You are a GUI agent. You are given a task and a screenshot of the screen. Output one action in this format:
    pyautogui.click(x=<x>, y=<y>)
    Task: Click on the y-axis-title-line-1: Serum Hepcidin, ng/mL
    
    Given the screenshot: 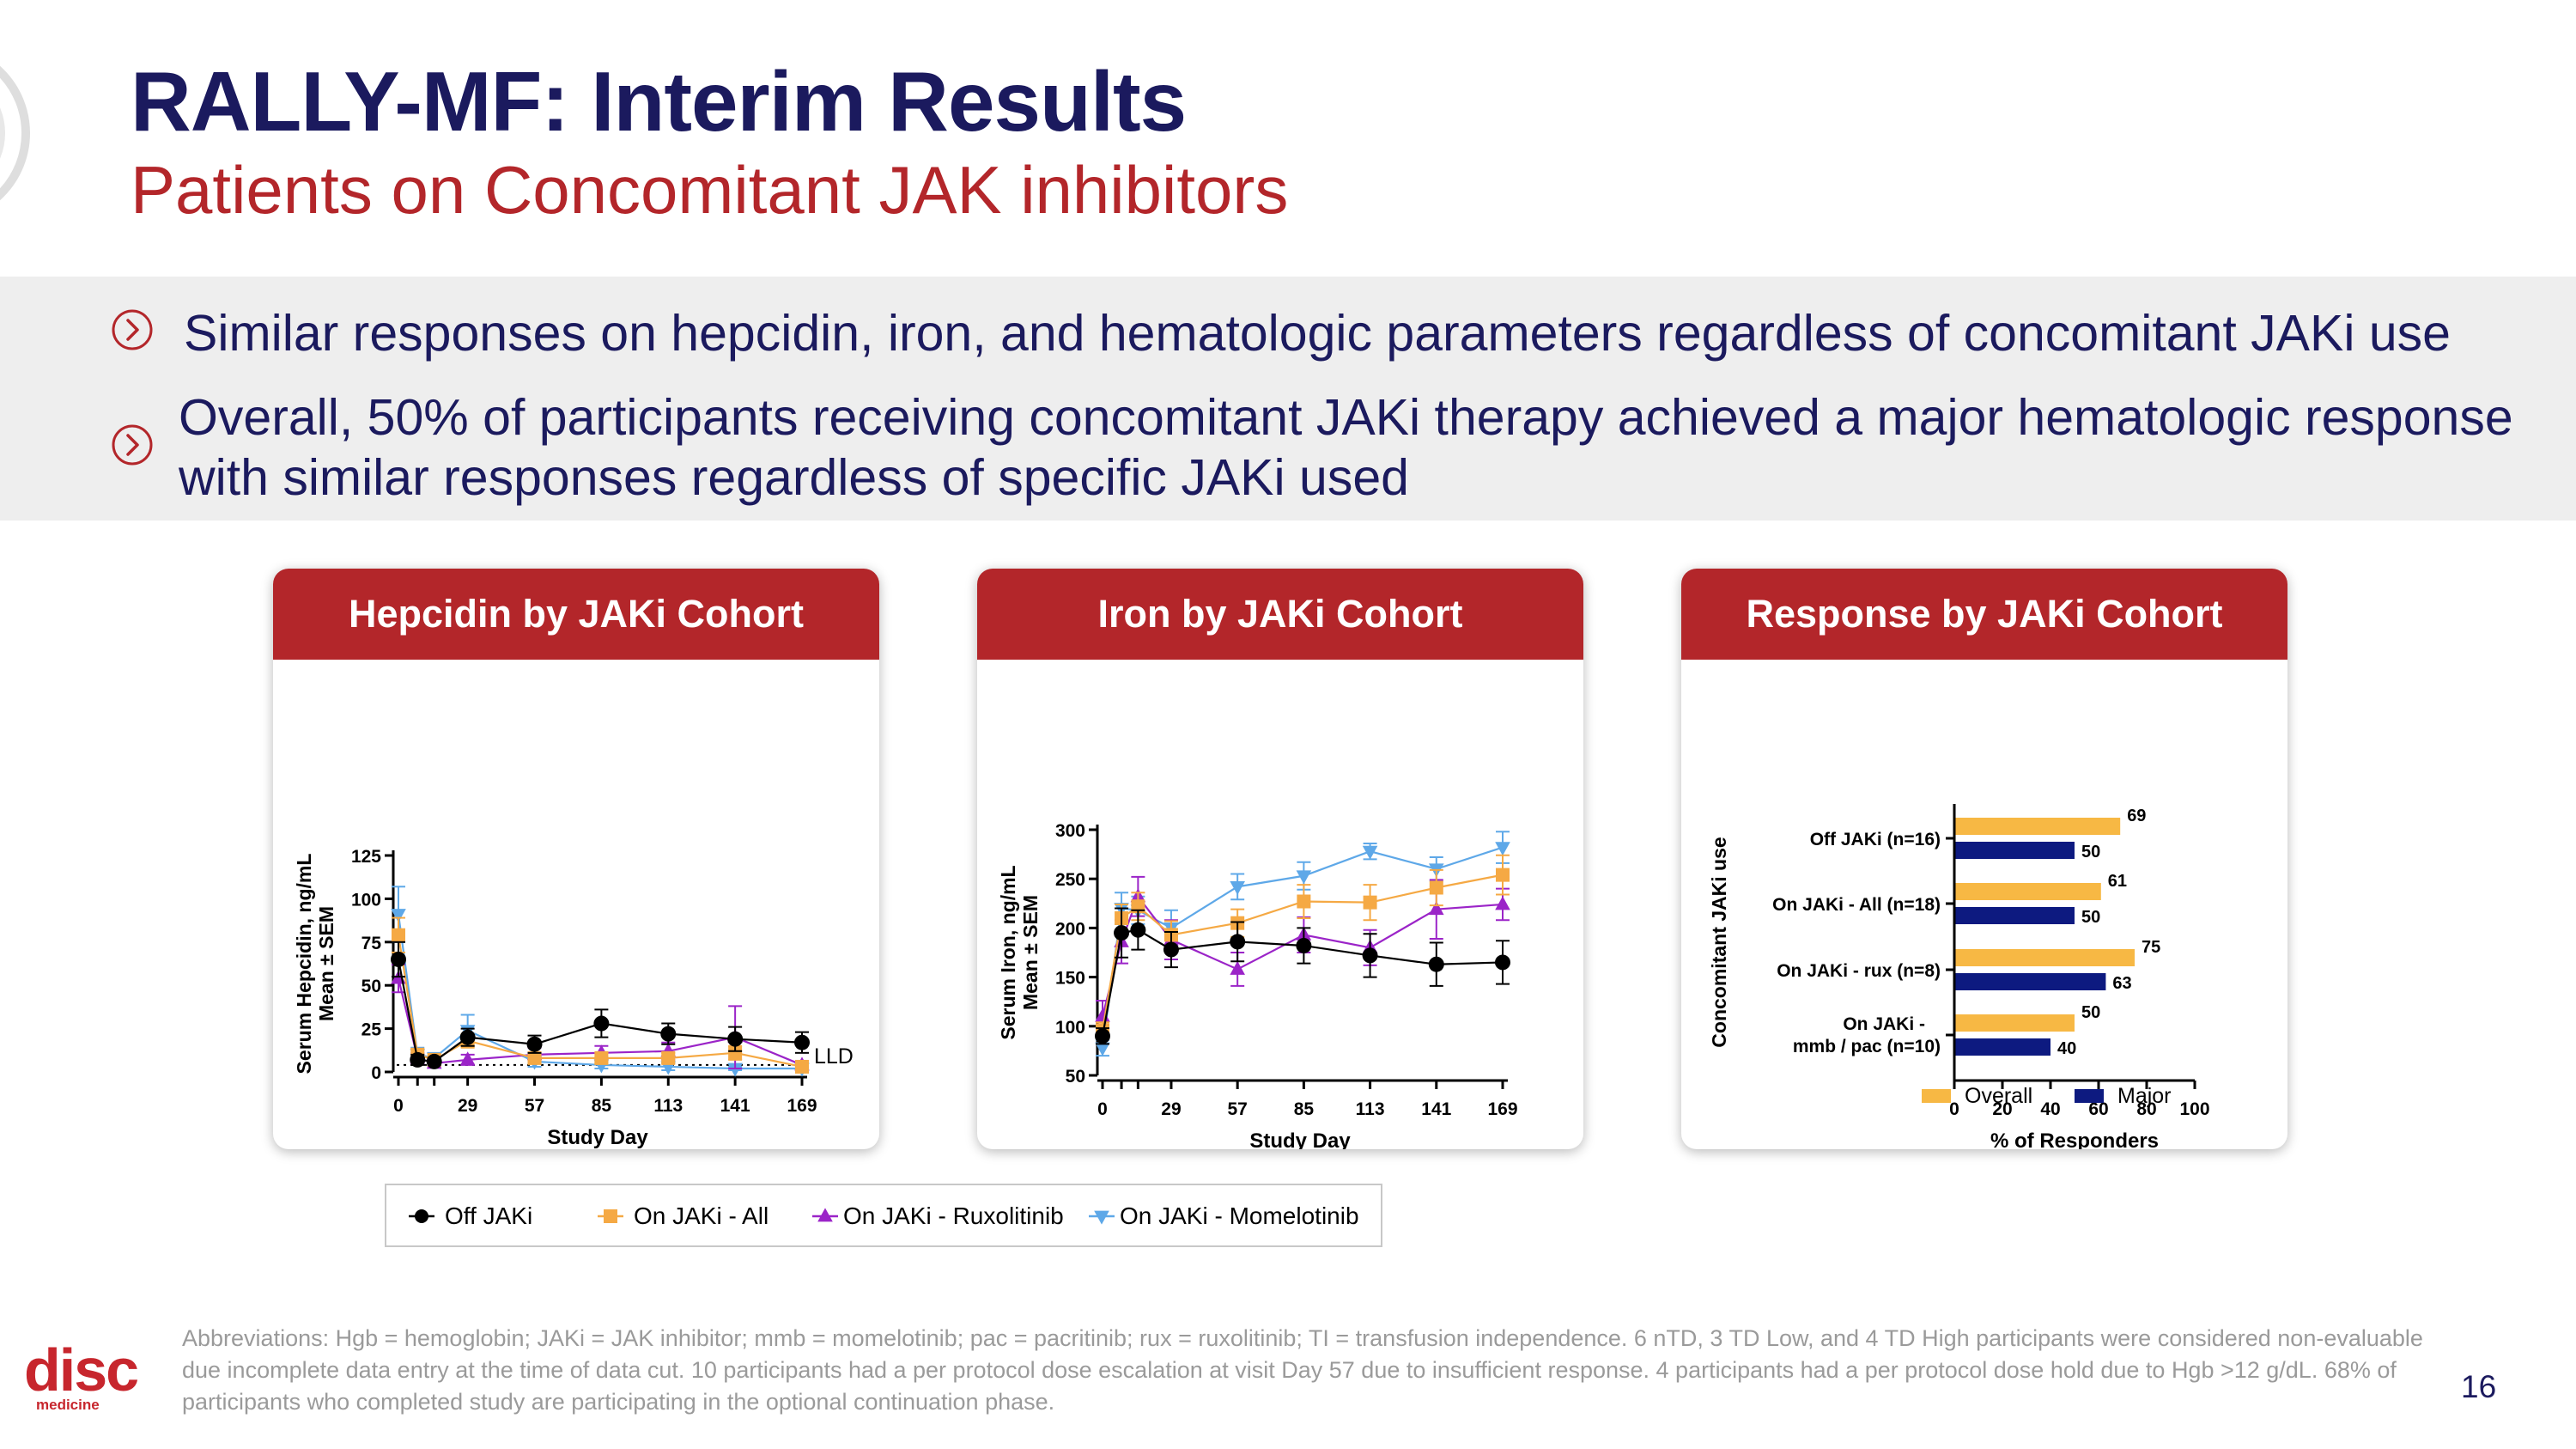 What is the action you would take?
    pyautogui.click(x=304, y=964)
    